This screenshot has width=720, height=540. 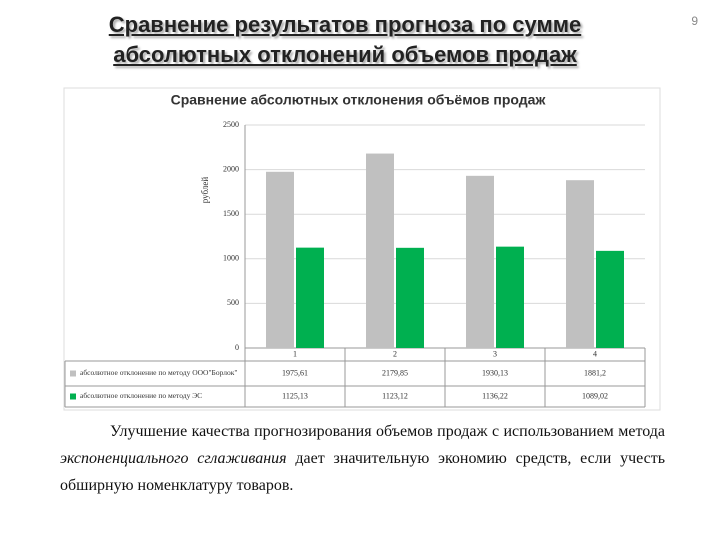 What do you see at coordinates (395, 372) in the screenshot?
I see `data-label: 2179,85` at bounding box center [395, 372].